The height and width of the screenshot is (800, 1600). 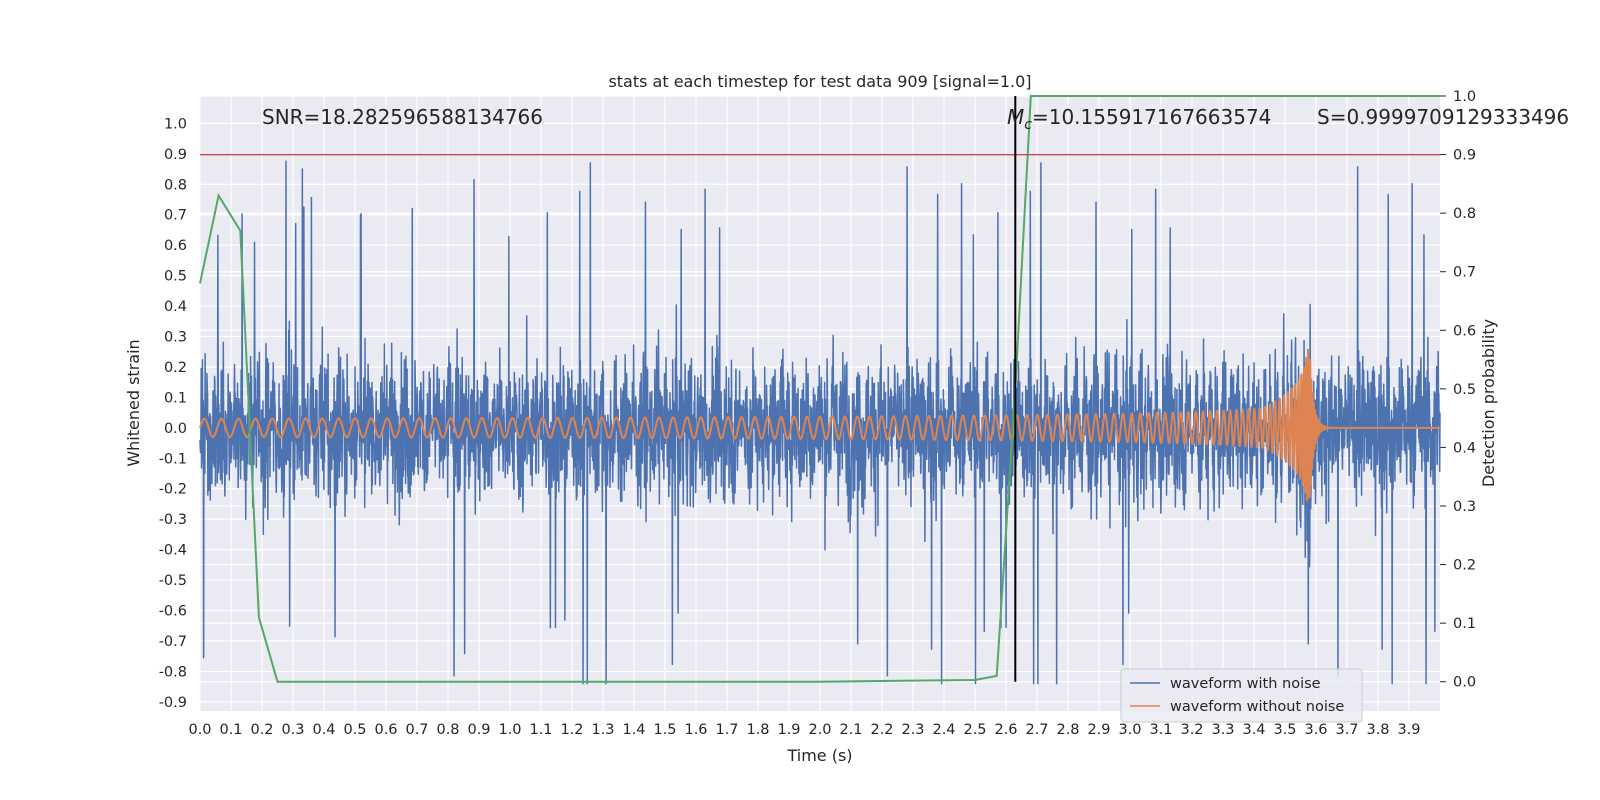 I want to click on score-annotation: S=0.9999709129333496, so click(x=1443, y=117).